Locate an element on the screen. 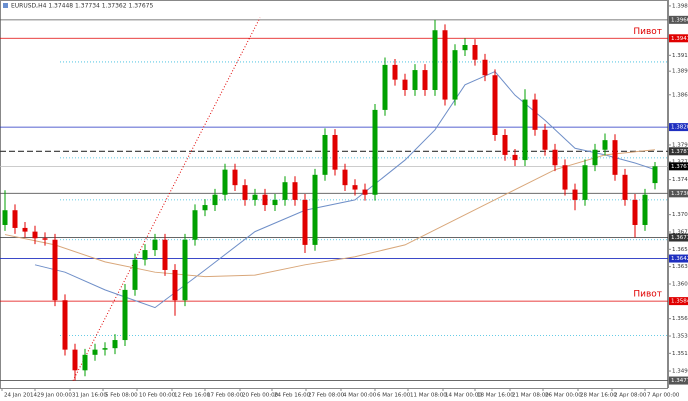 The image size is (688, 401). level-box-label: 1.34771 is located at coordinates (679, 381).